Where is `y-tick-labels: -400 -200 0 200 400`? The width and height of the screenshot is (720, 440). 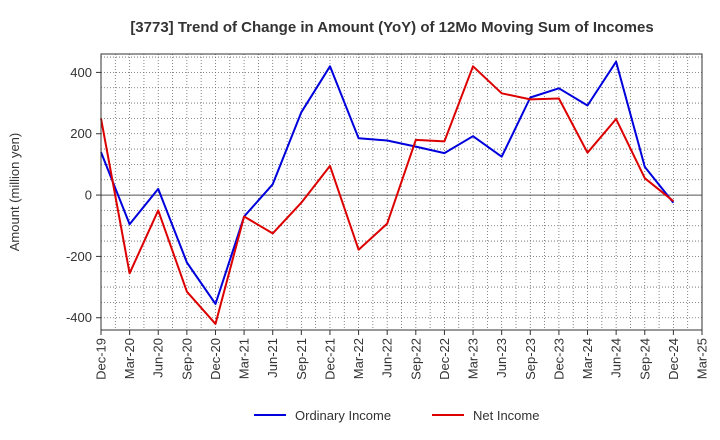
y-tick-labels: -400 -200 0 200 400 is located at coordinates (83, 195).